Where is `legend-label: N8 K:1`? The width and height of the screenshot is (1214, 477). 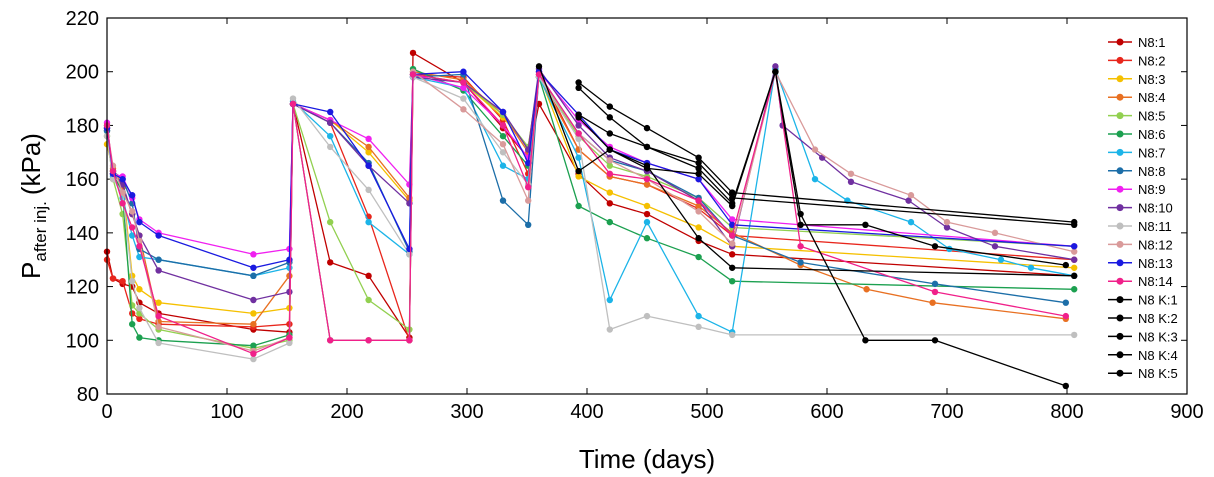
legend-label: N8 K:1 is located at coordinates (1158, 300).